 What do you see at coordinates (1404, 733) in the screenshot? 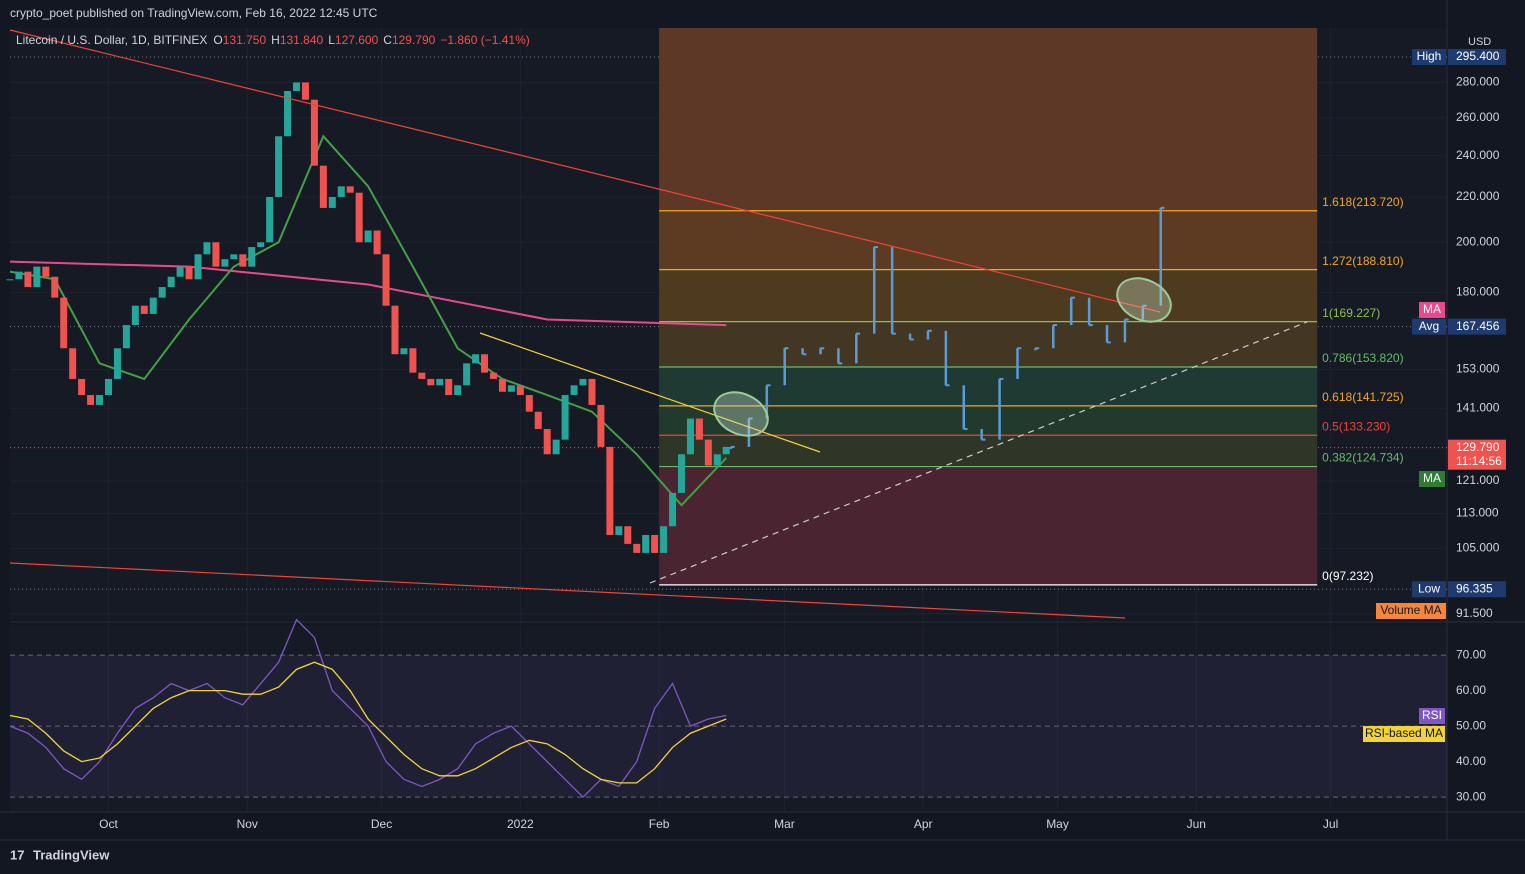
I see `rsi-ma-tag: RSI-based MA` at bounding box center [1404, 733].